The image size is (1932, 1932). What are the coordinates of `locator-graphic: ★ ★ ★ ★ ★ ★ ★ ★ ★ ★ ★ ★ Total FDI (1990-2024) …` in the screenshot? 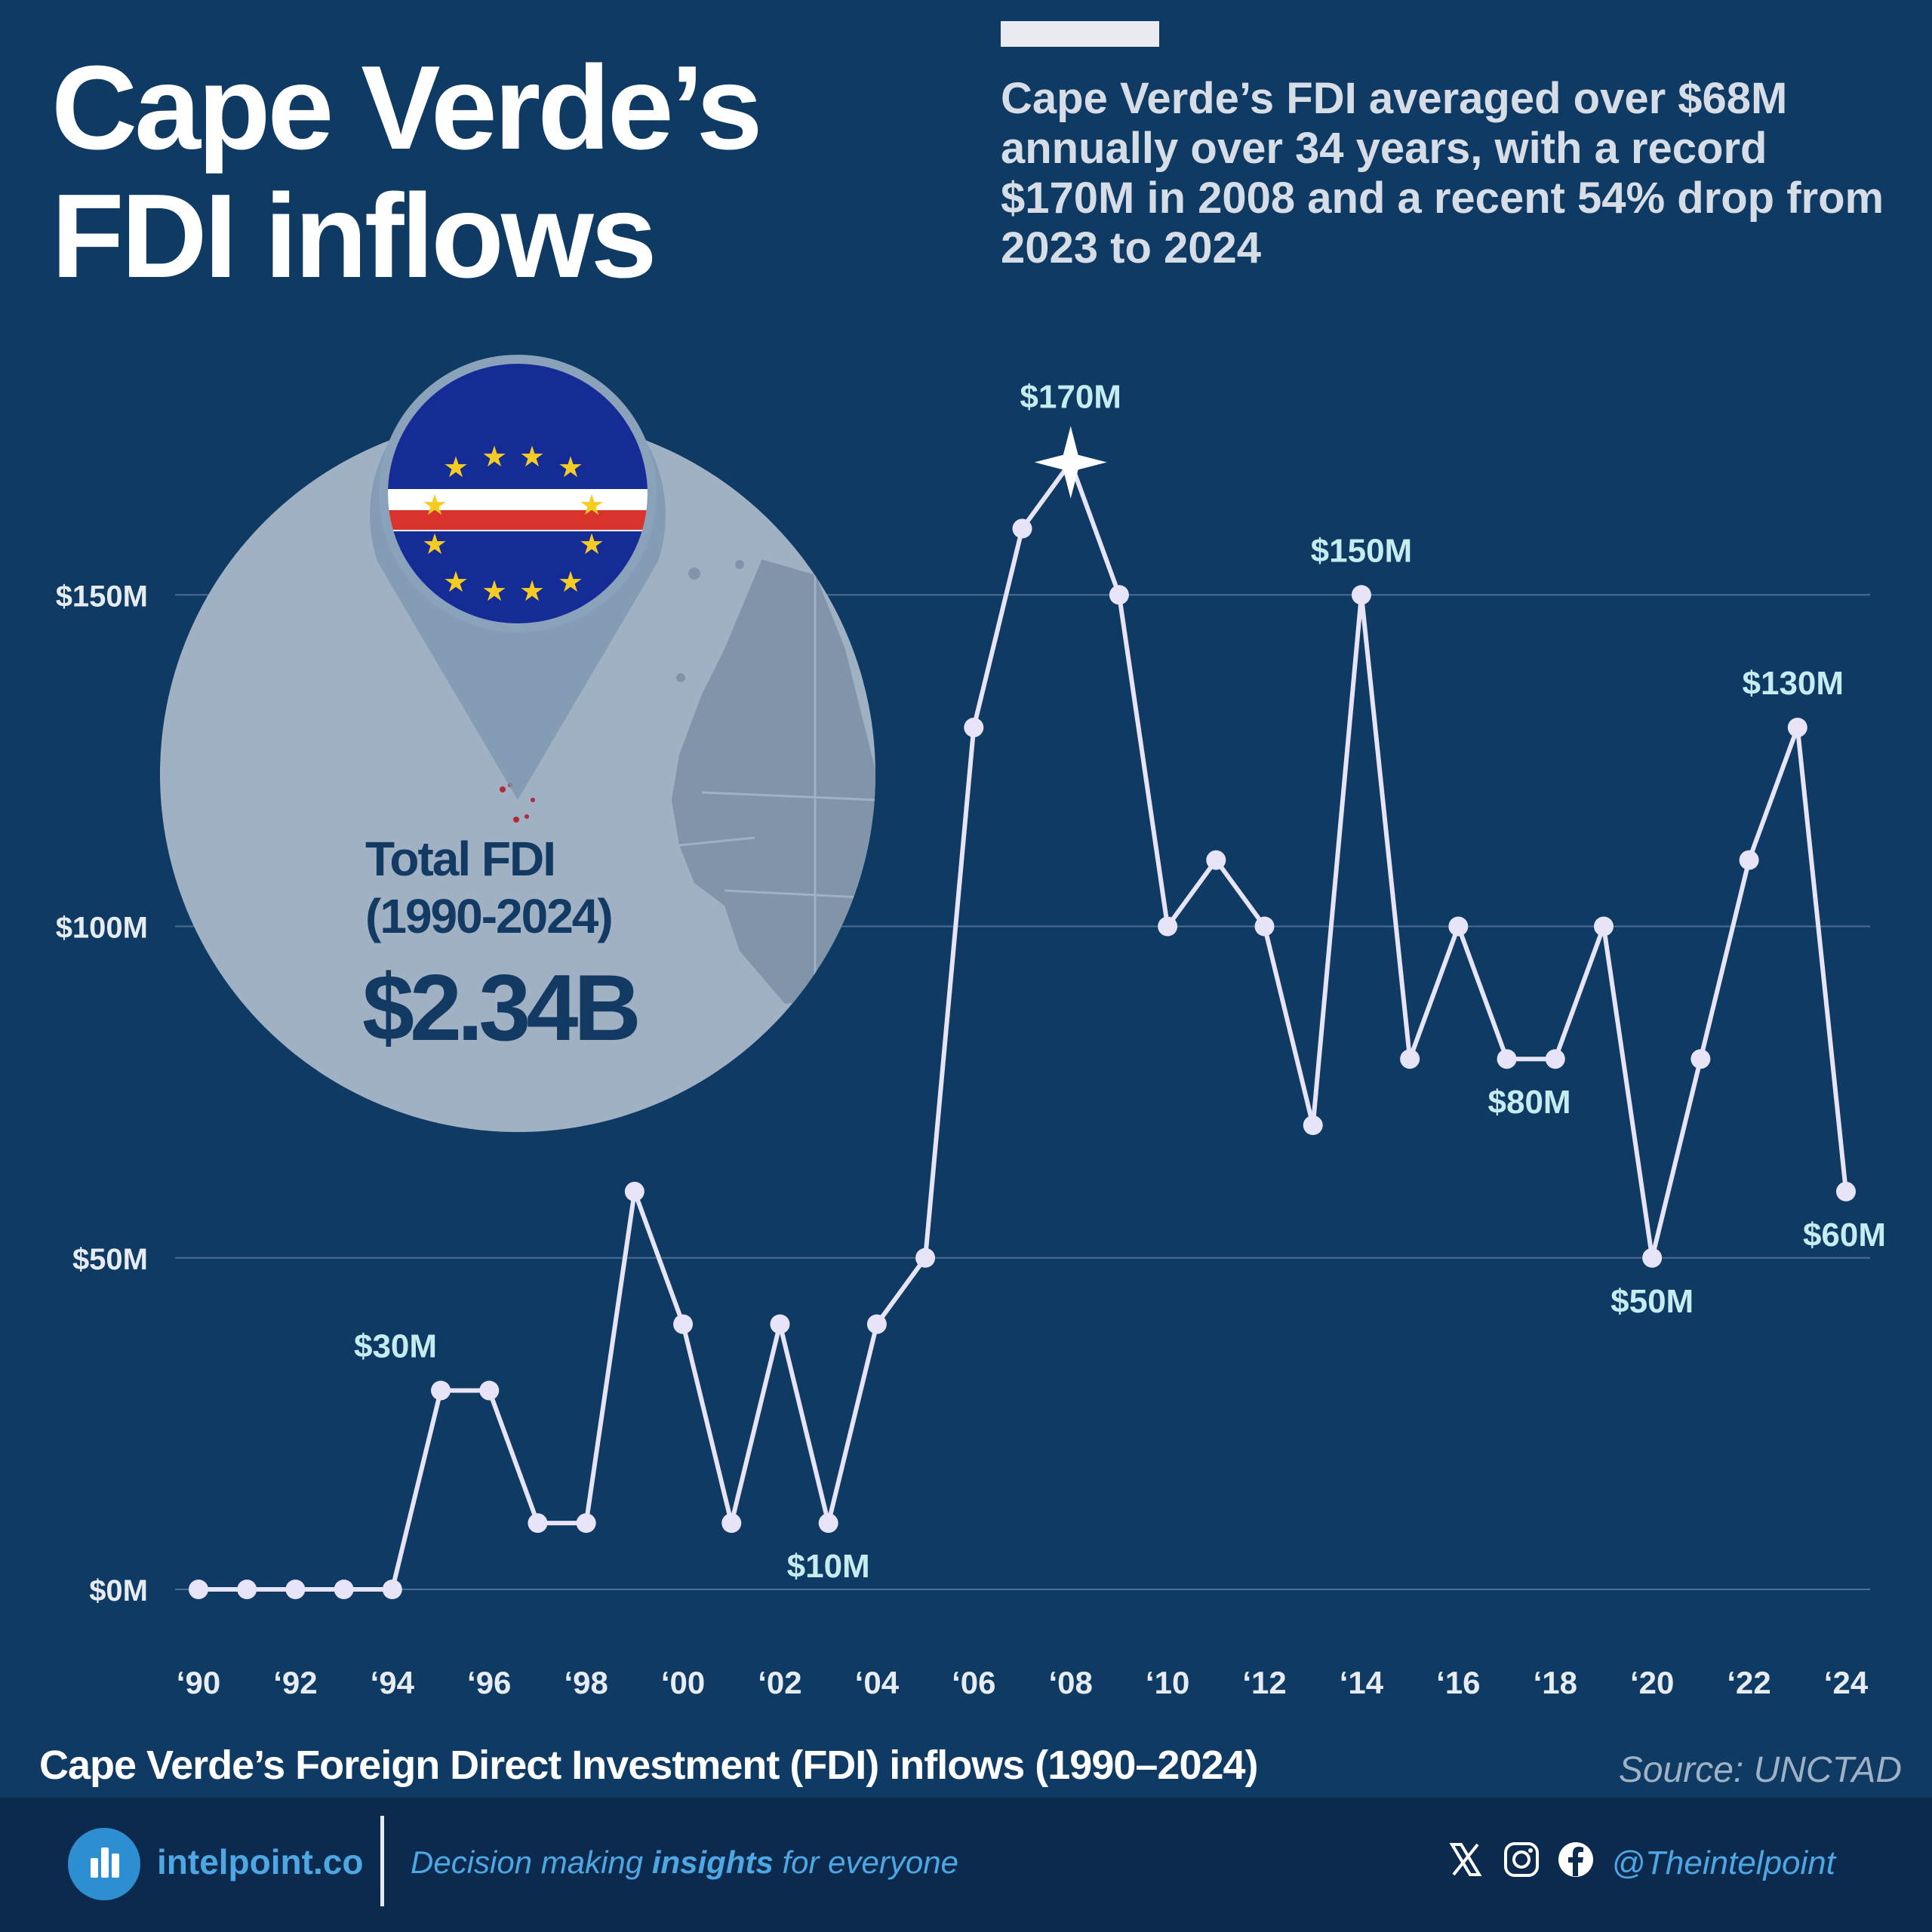 It's located at (517, 743).